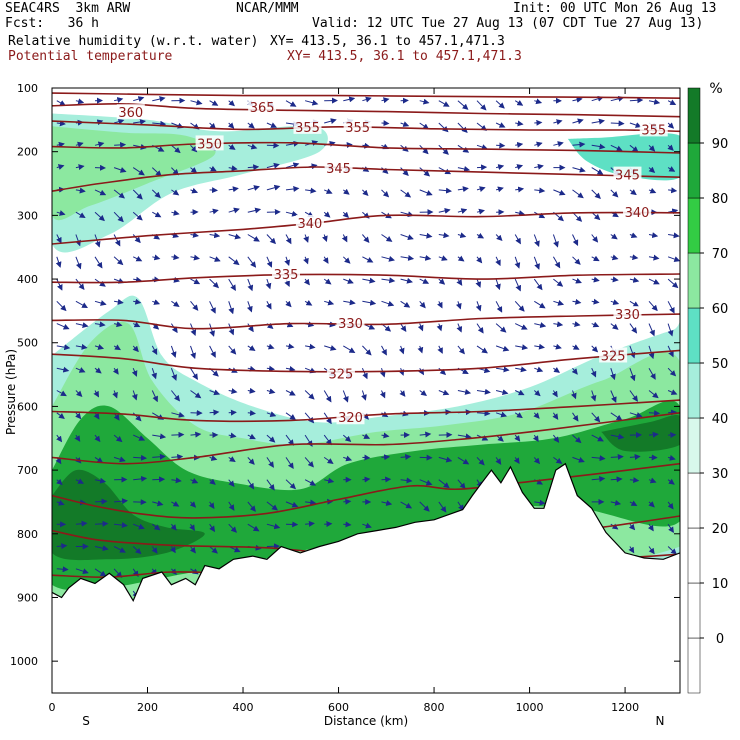 The width and height of the screenshot is (740, 740). I want to click on colorbar-label: 60, so click(720, 309).